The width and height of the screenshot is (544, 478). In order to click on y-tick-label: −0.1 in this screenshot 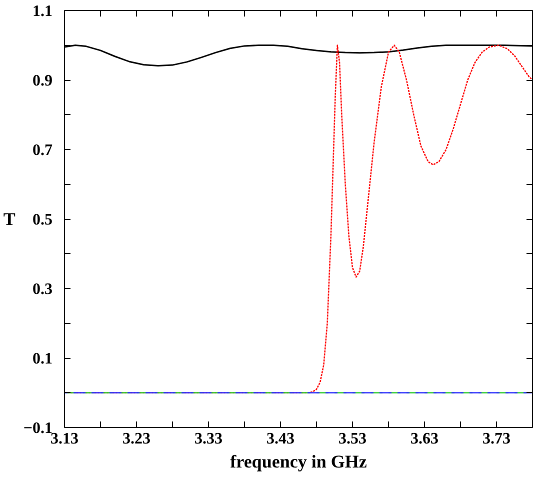, I will do `click(38, 428)`.